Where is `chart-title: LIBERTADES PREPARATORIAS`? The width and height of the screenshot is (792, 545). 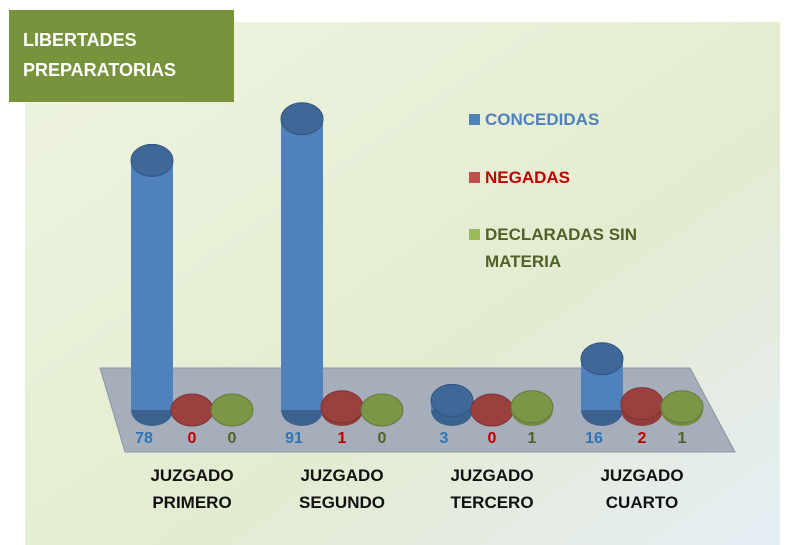
chart-title: LIBERTADES PREPARATORIAS is located at coordinates (121, 56).